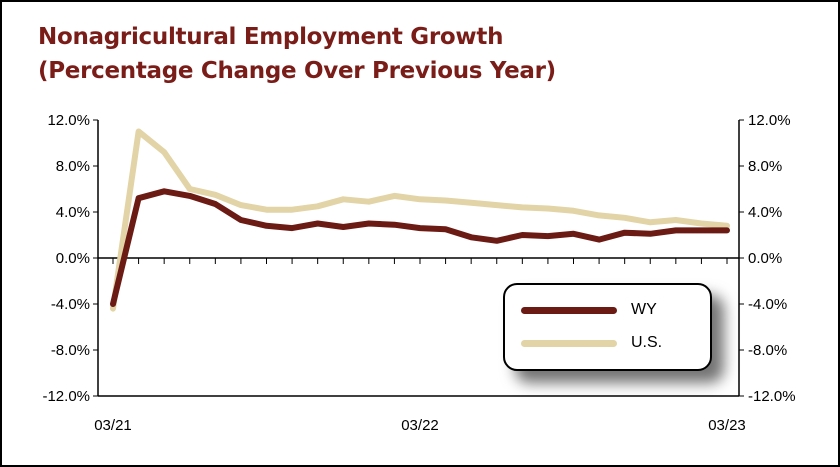  I want to click on chart-title-line2: (Percentage Change Over Previous Year), so click(297, 71).